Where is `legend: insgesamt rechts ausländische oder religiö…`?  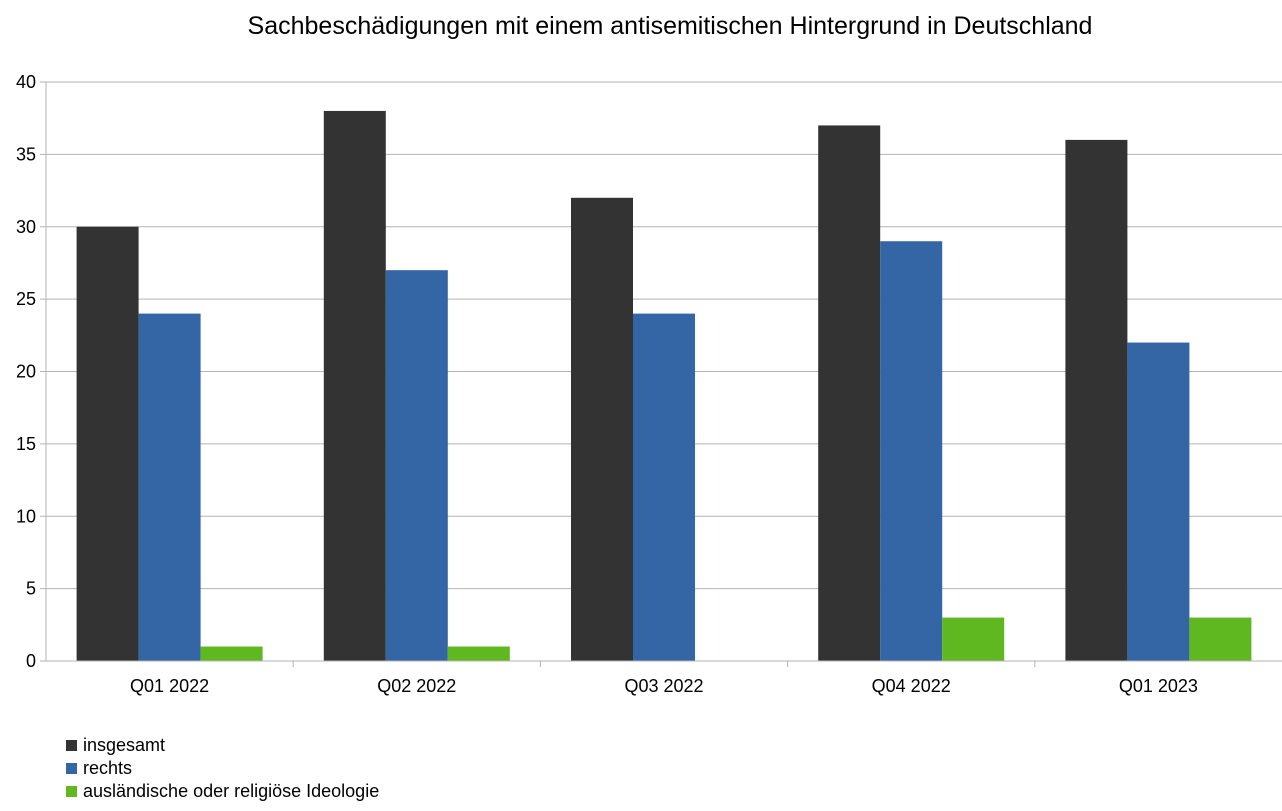
legend: insgesamt rechts ausländische oder religiö… is located at coordinates (222, 768).